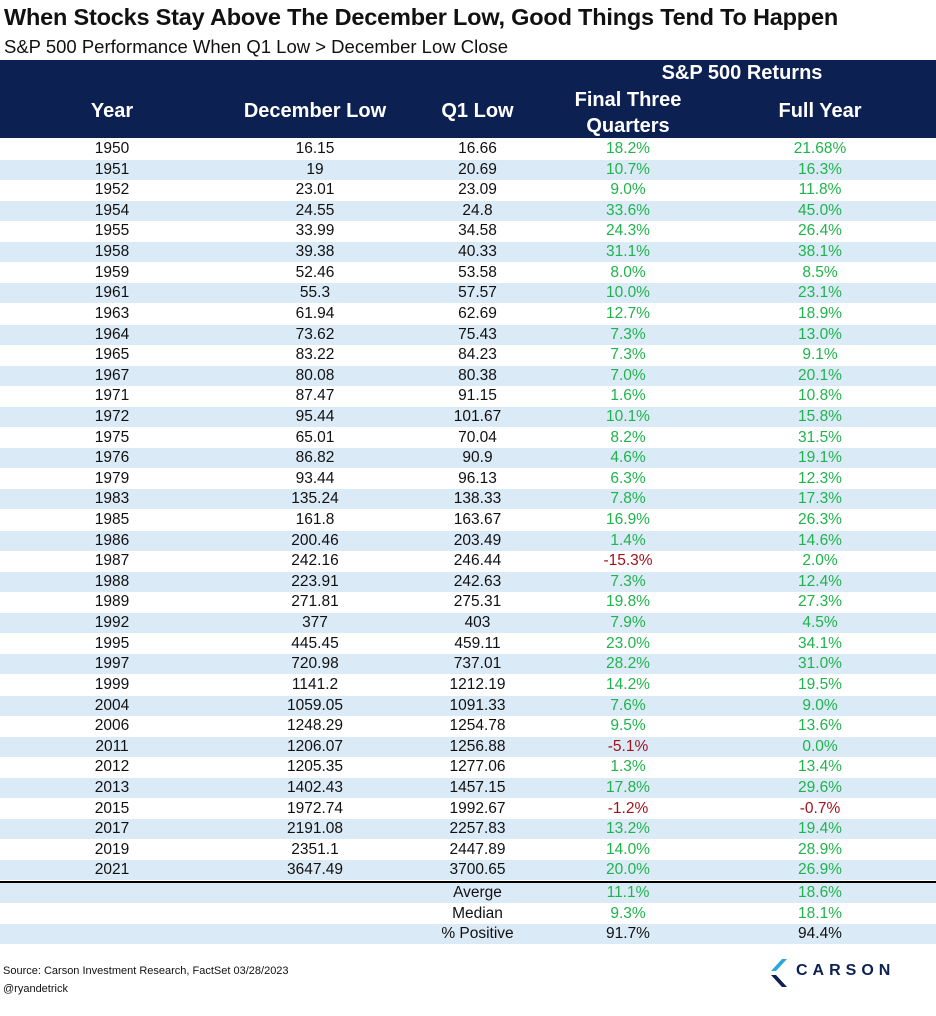 This screenshot has height=1016, width=936. I want to click on cell-year: 2013, so click(112, 787).